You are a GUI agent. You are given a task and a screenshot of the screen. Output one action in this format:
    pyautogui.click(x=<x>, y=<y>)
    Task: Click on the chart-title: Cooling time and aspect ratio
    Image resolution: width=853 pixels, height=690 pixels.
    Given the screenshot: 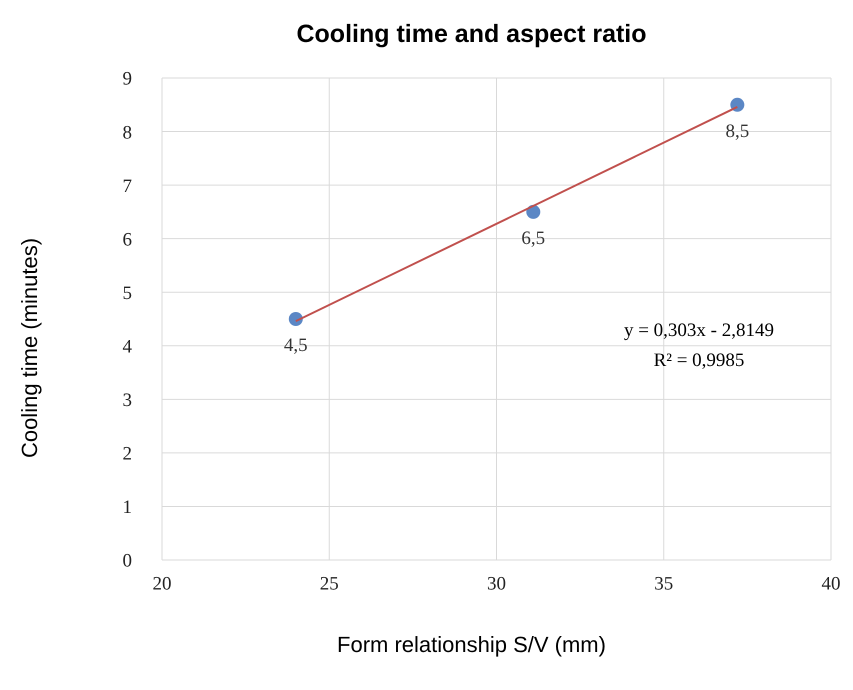 What is the action you would take?
    pyautogui.click(x=471, y=34)
    